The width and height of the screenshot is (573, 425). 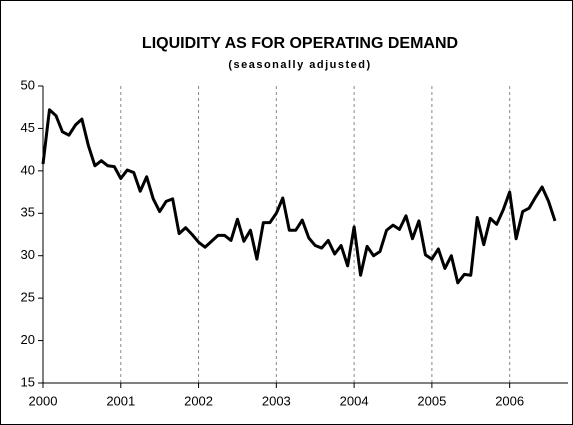 What do you see at coordinates (120, 400) in the screenshot?
I see `x-tick-label: 2001` at bounding box center [120, 400].